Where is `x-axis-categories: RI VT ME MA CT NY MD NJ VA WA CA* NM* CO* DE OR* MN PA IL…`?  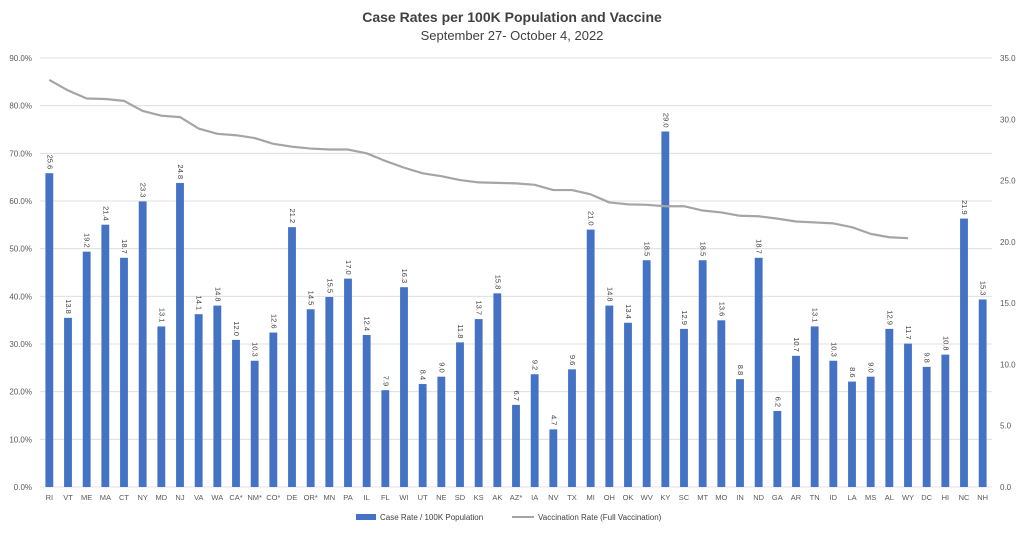 x-axis-categories: RI VT ME MA CT NY MD NJ VA WA CA* NM* CO* DE OR* MN PA IL… is located at coordinates (517, 497).